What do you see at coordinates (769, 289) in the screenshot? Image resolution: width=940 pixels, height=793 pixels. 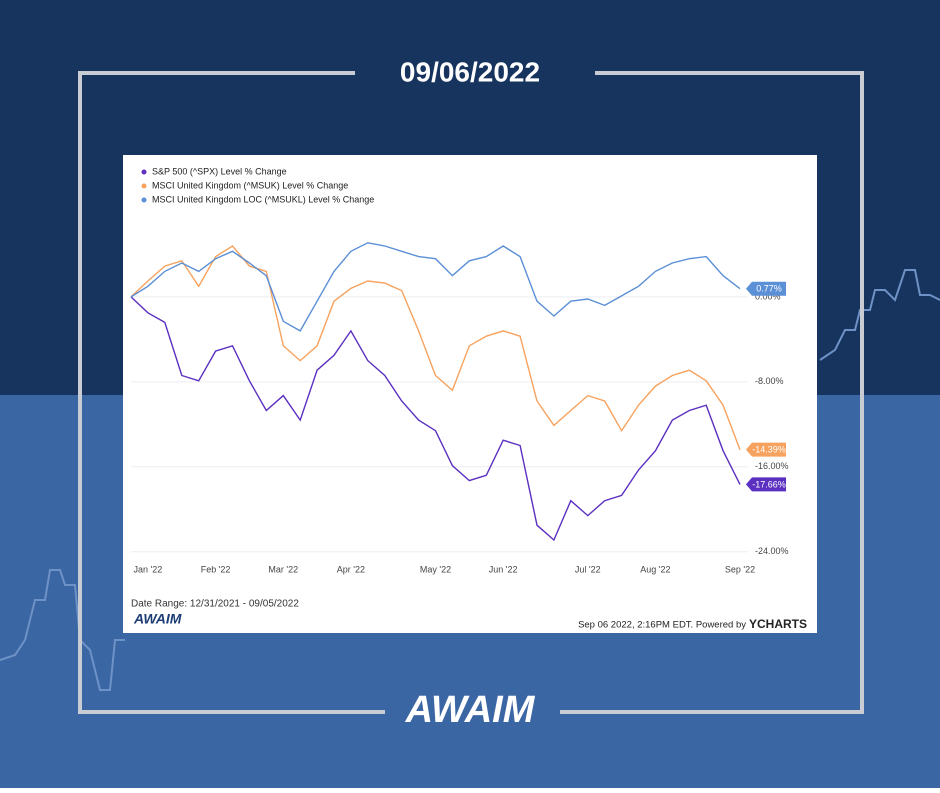 I see `end-label: 0.77%` at bounding box center [769, 289].